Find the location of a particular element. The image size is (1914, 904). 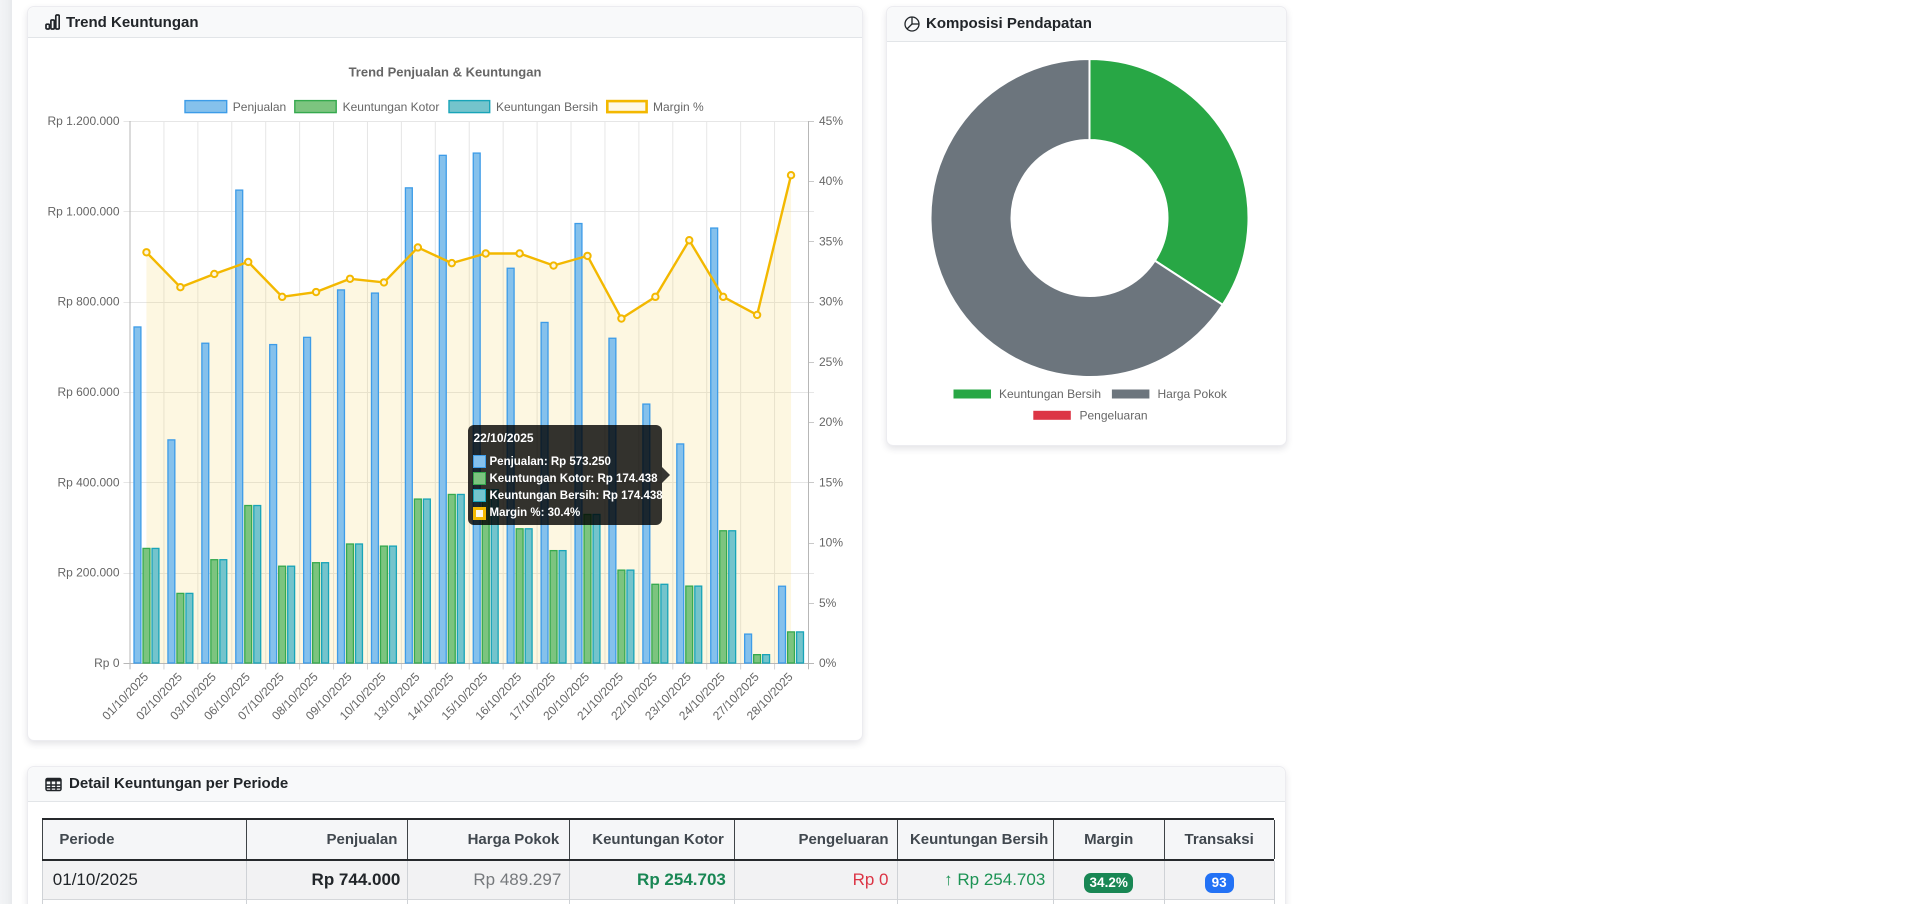

svg-text: 0% is located at coordinates (828, 663).